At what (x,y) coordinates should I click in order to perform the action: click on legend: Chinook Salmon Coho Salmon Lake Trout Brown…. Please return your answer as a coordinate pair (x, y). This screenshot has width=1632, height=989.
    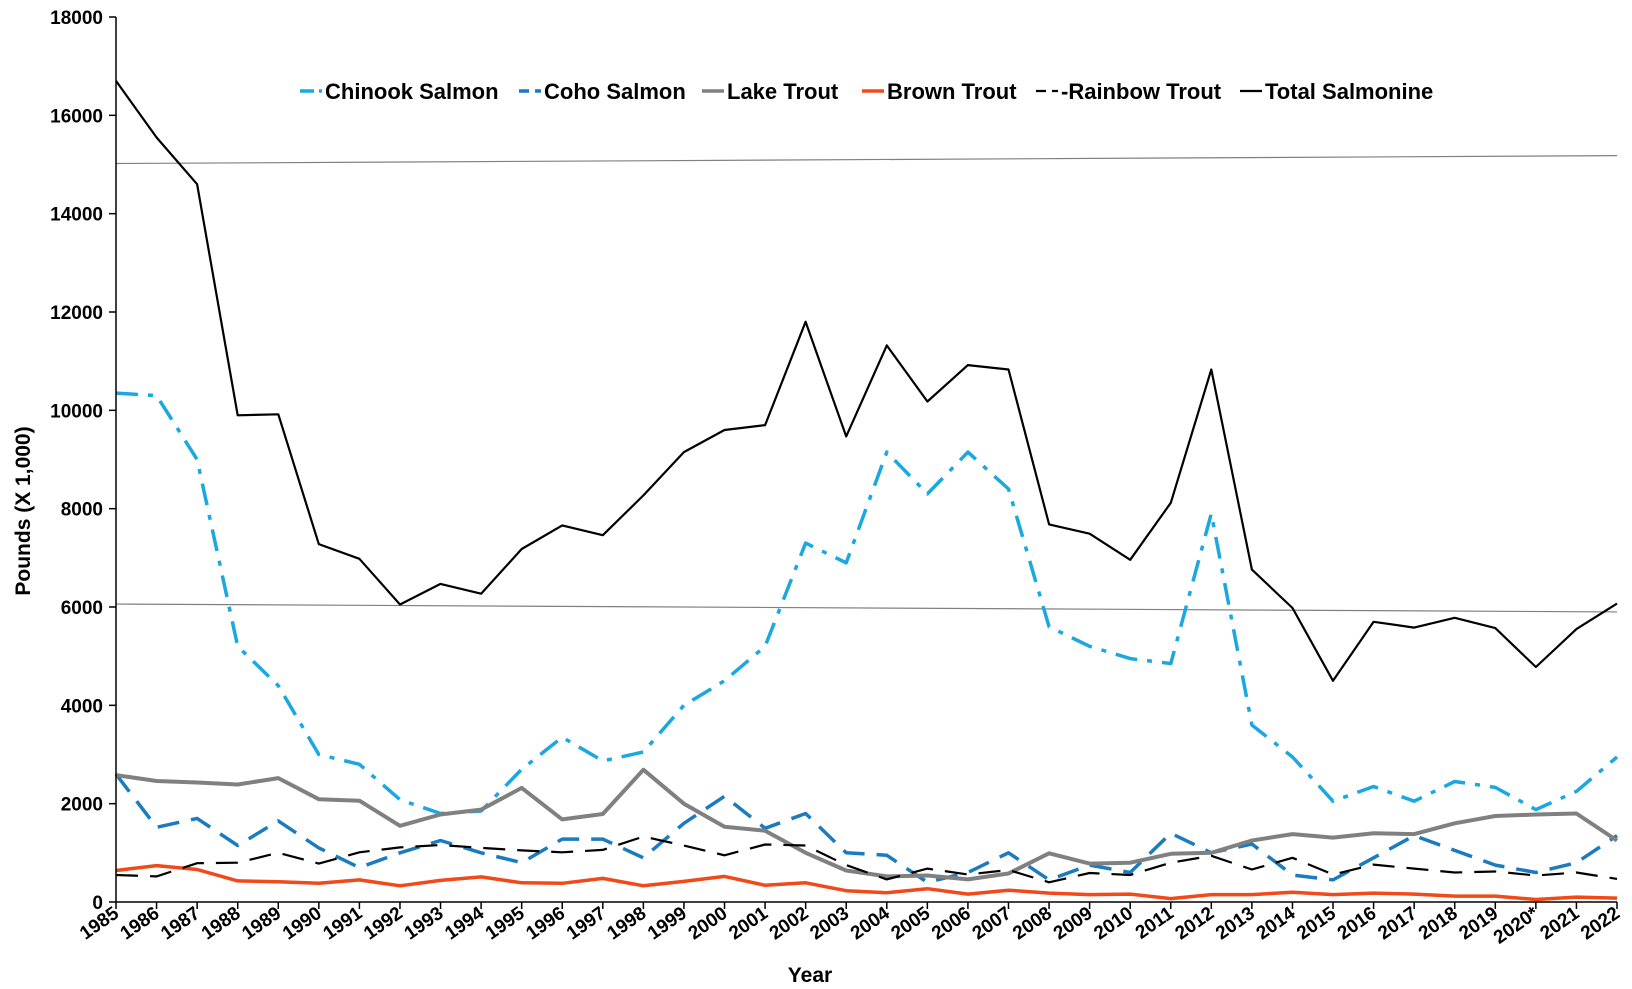
    Looking at the image, I should click on (866, 91).